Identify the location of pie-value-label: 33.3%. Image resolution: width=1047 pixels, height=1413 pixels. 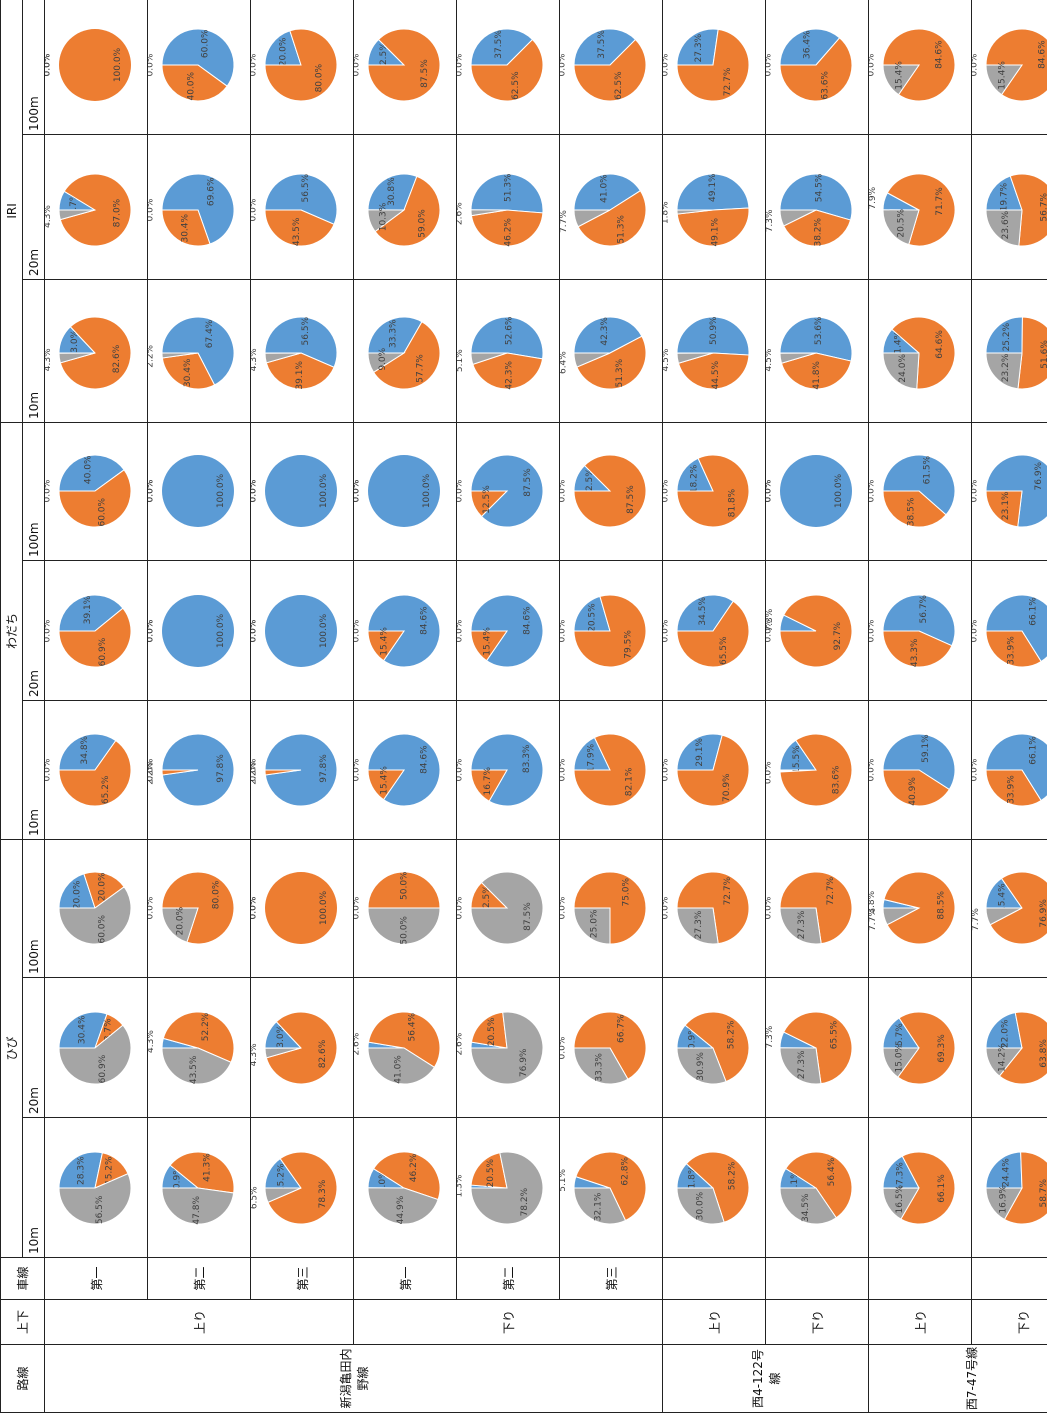
(393, 333).